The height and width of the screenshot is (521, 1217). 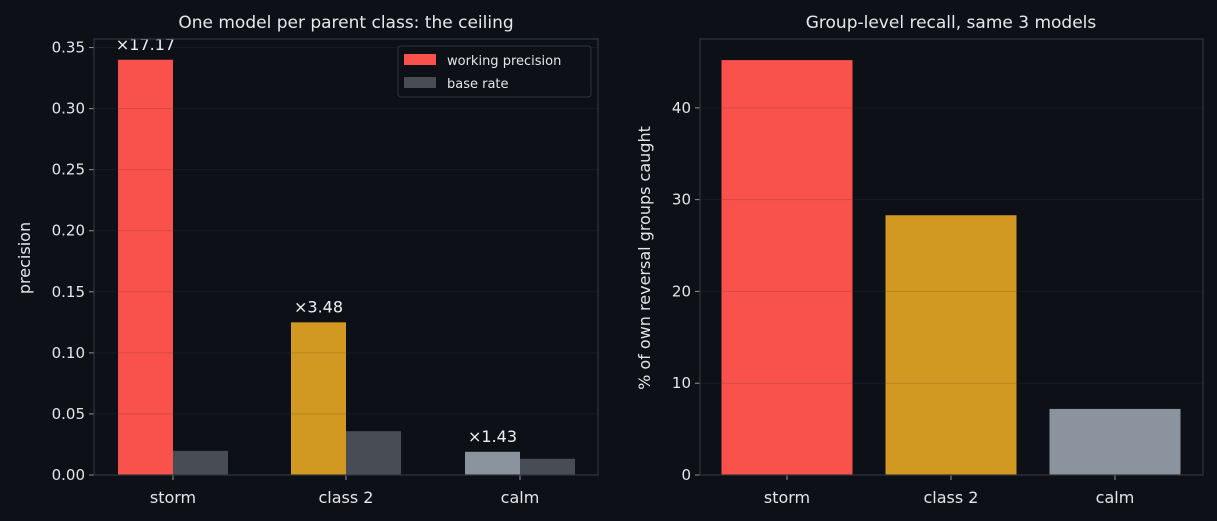 What do you see at coordinates (1115, 497) in the screenshot?
I see `chart-right-category-label: calm` at bounding box center [1115, 497].